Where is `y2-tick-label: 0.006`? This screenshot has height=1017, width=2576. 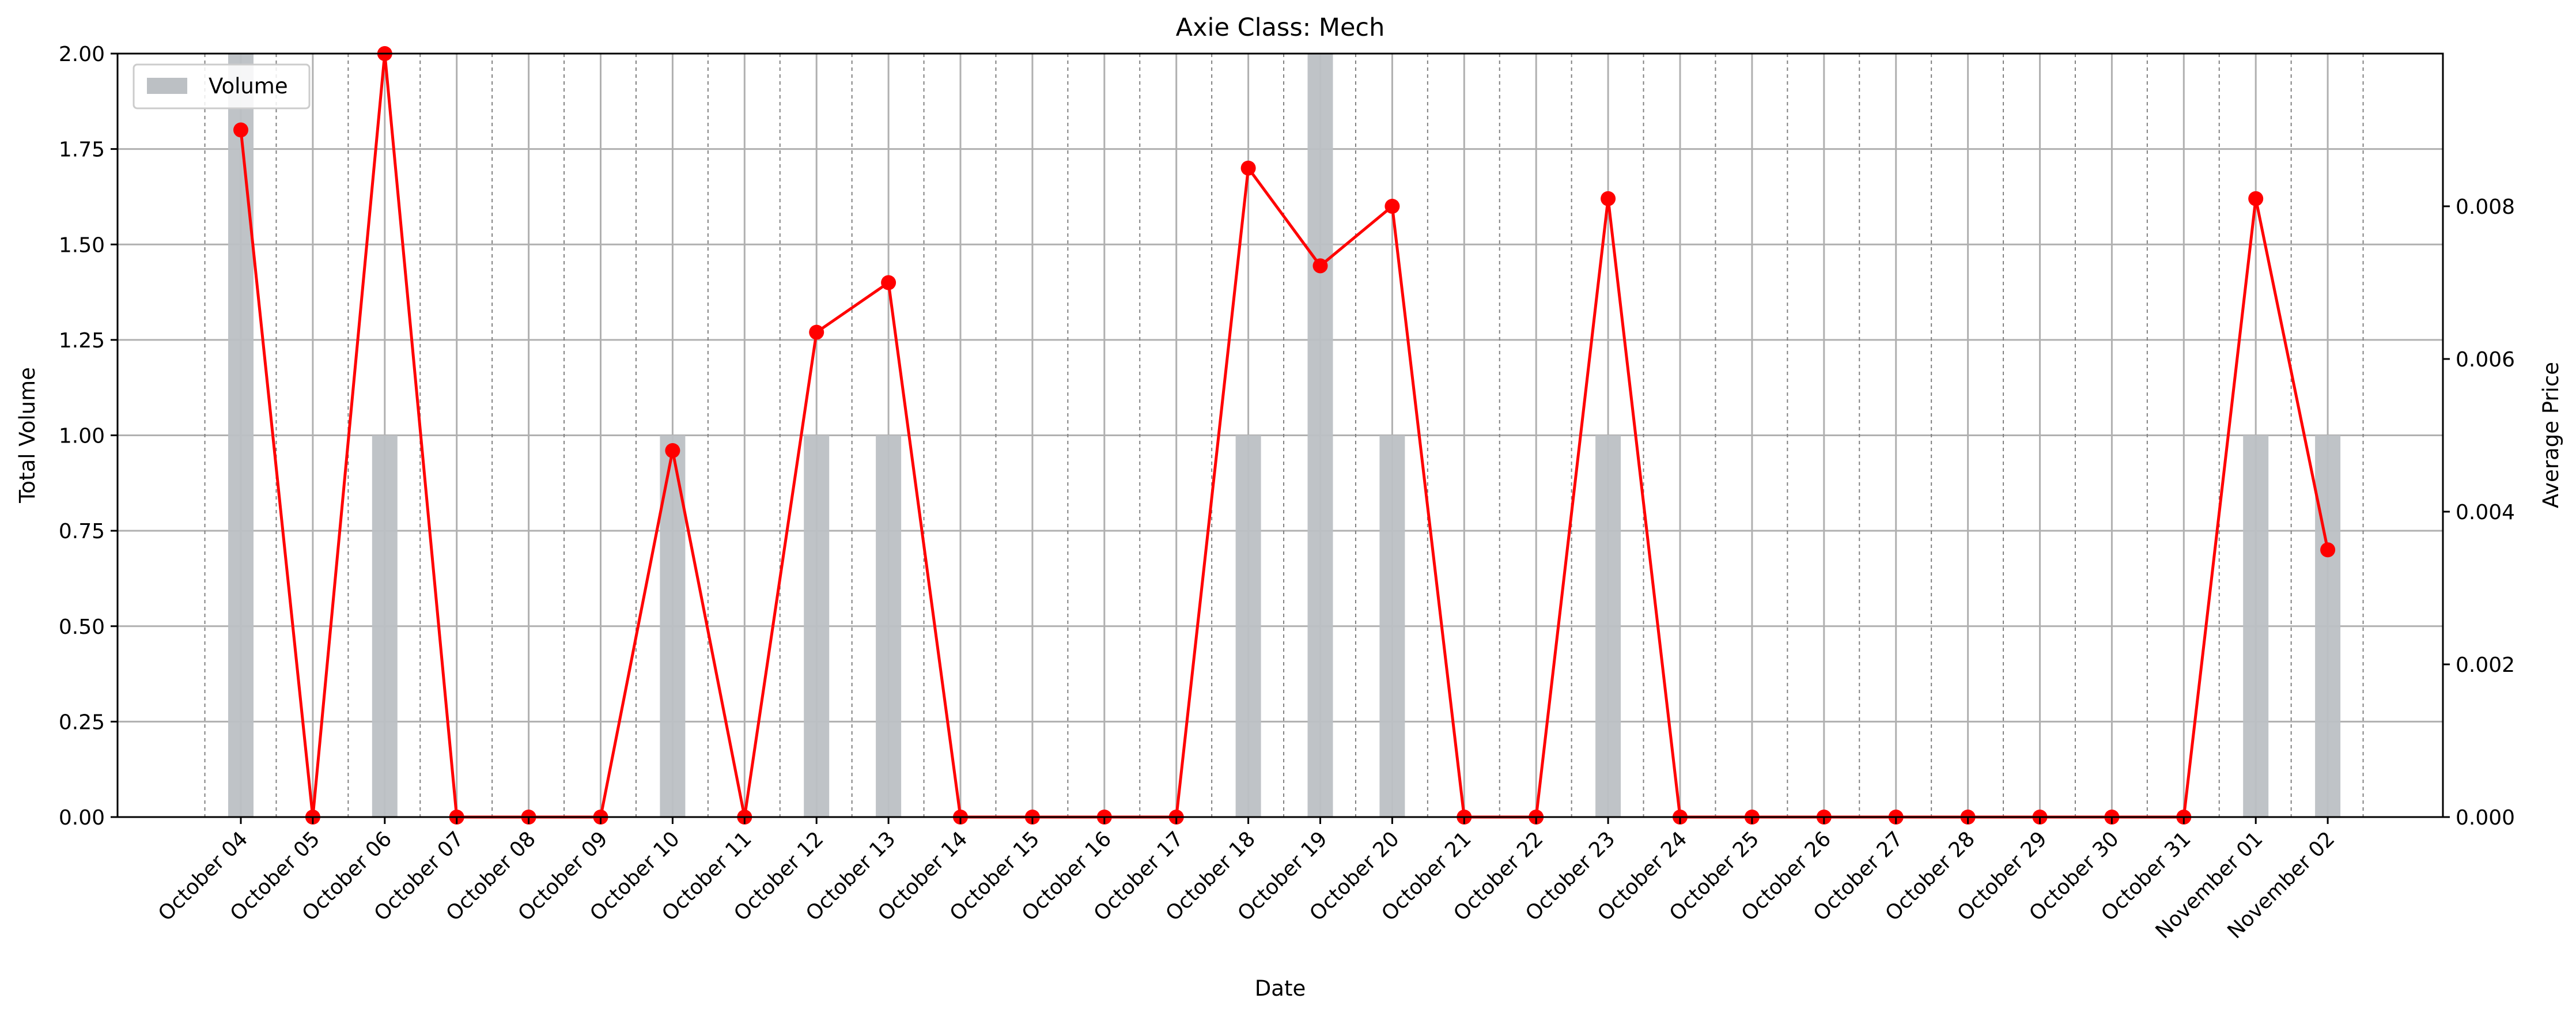 y2-tick-label: 0.006 is located at coordinates (2485, 360).